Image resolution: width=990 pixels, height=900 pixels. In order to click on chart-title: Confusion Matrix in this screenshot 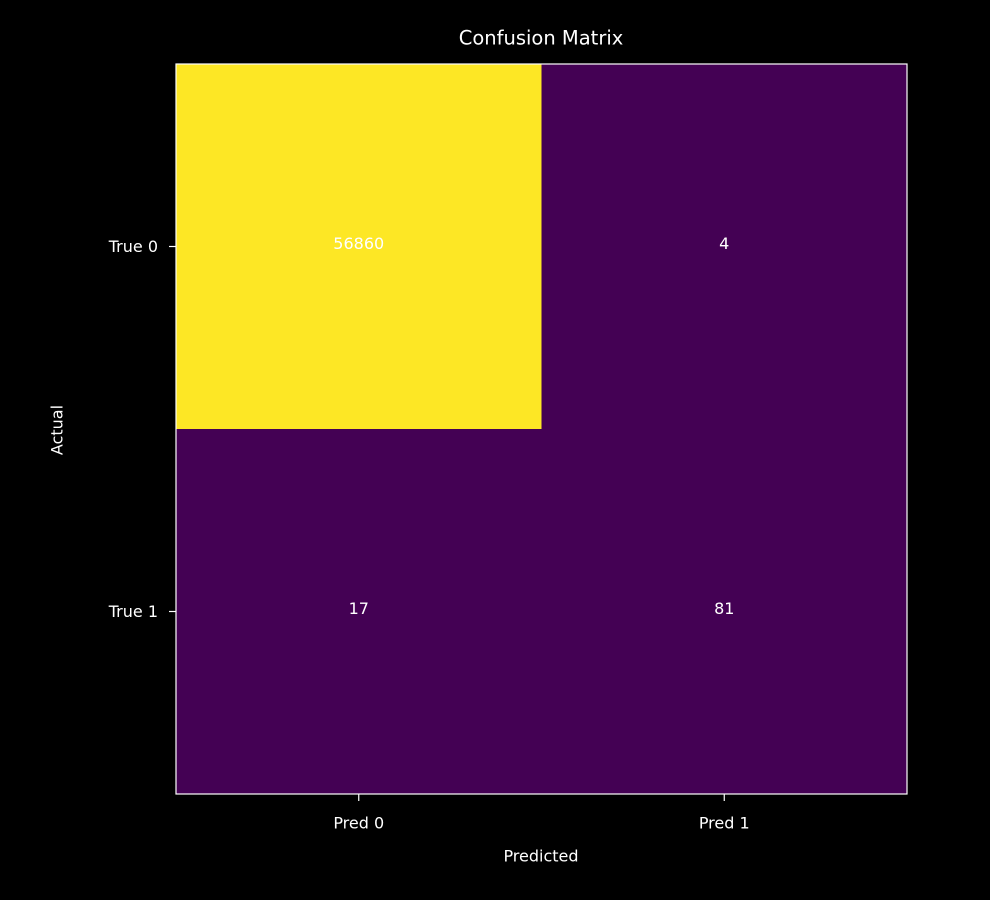, I will do `click(541, 38)`.